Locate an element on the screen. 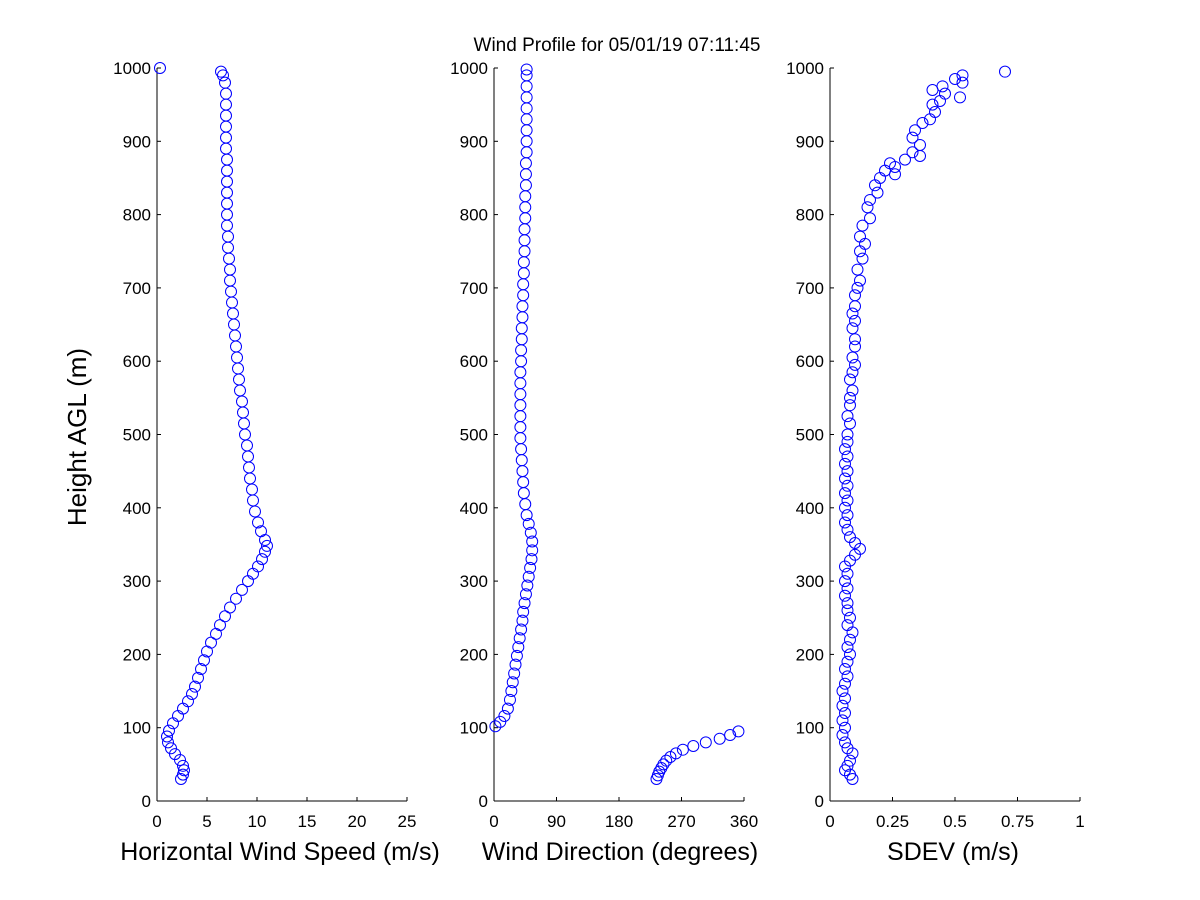  sdev-y-tick-label: 500 is located at coordinates (810, 435).